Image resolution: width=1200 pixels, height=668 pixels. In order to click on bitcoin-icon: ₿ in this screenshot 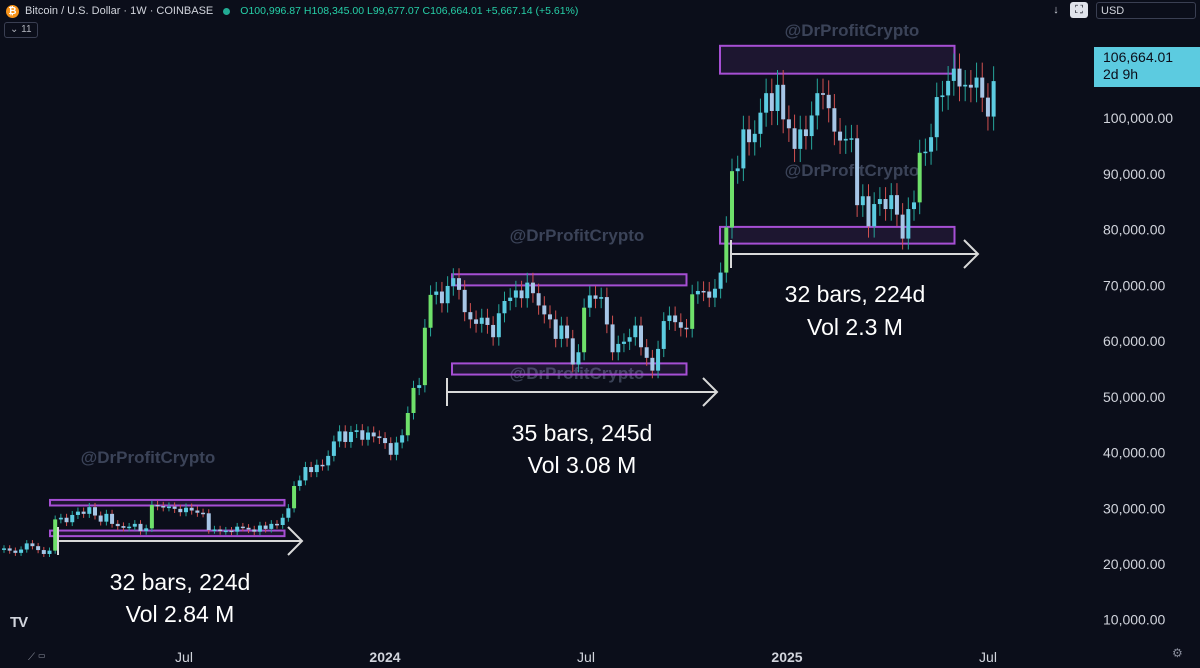, I will do `click(12, 11)`.